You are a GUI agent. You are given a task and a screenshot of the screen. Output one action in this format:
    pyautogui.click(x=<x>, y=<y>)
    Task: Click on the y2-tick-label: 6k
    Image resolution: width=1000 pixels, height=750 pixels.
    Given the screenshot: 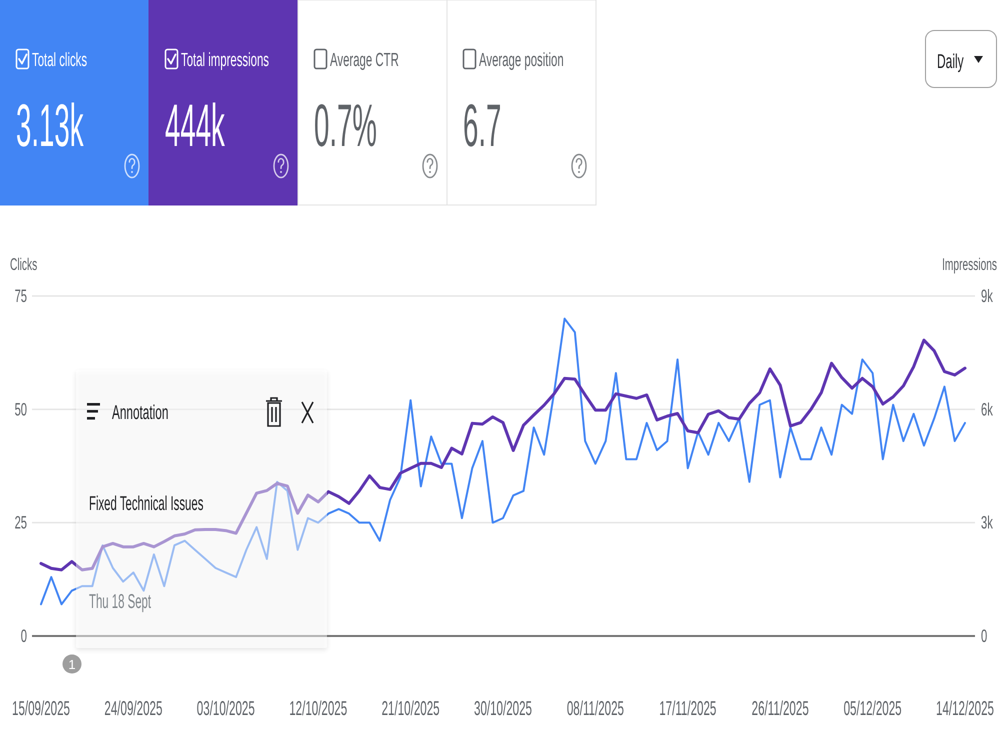 What is the action you would take?
    pyautogui.click(x=987, y=410)
    